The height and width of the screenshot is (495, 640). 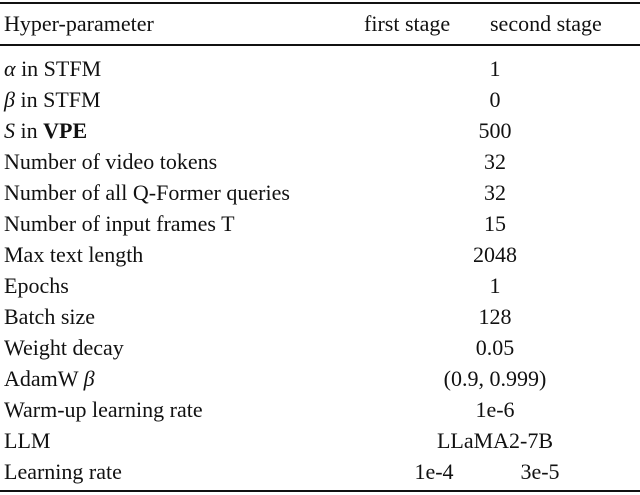 What do you see at coordinates (119, 223) in the screenshot?
I see `param-label: Number of input frames T` at bounding box center [119, 223].